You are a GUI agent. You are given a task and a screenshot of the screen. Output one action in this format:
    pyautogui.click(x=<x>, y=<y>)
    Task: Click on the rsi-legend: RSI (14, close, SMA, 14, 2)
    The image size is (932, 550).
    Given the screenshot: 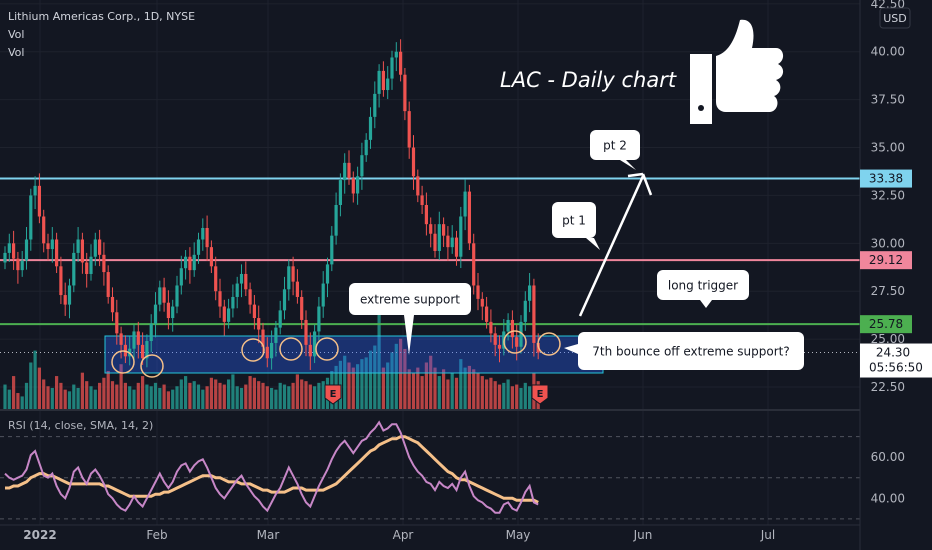 What is the action you would take?
    pyautogui.click(x=81, y=425)
    